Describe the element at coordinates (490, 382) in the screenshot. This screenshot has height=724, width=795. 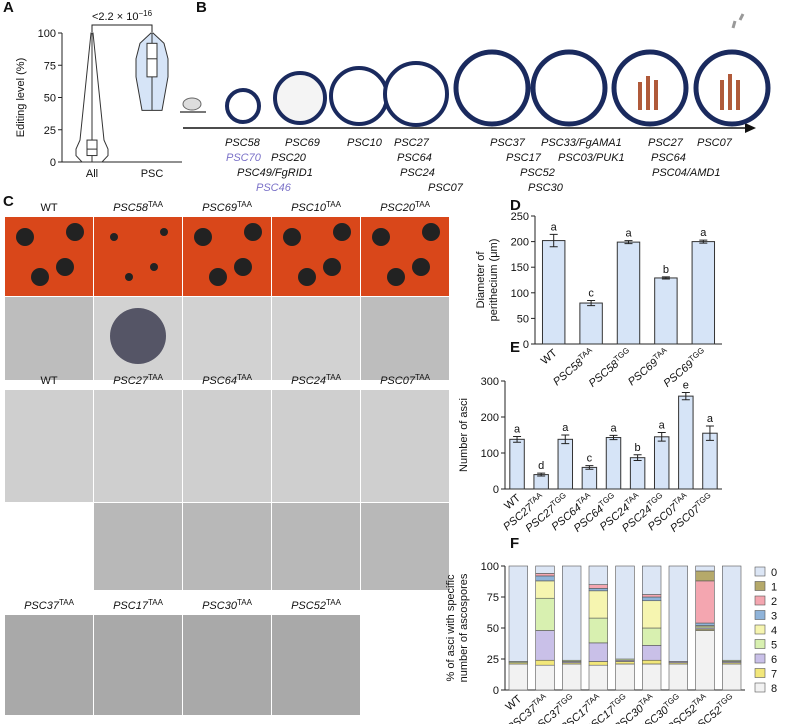
I see `y-tick-label: 300` at that location.